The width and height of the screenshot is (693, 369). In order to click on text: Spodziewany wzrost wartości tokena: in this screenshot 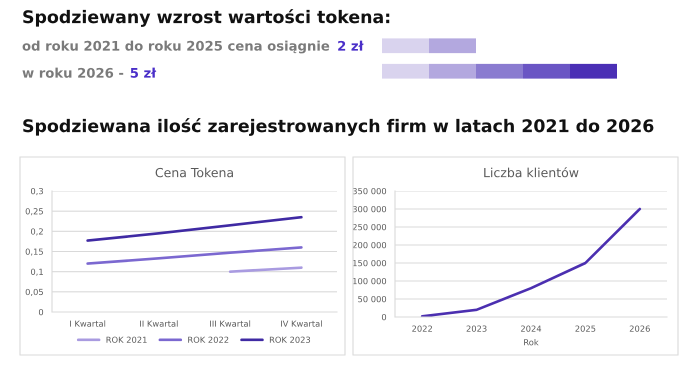, I will do `click(206, 18)`.